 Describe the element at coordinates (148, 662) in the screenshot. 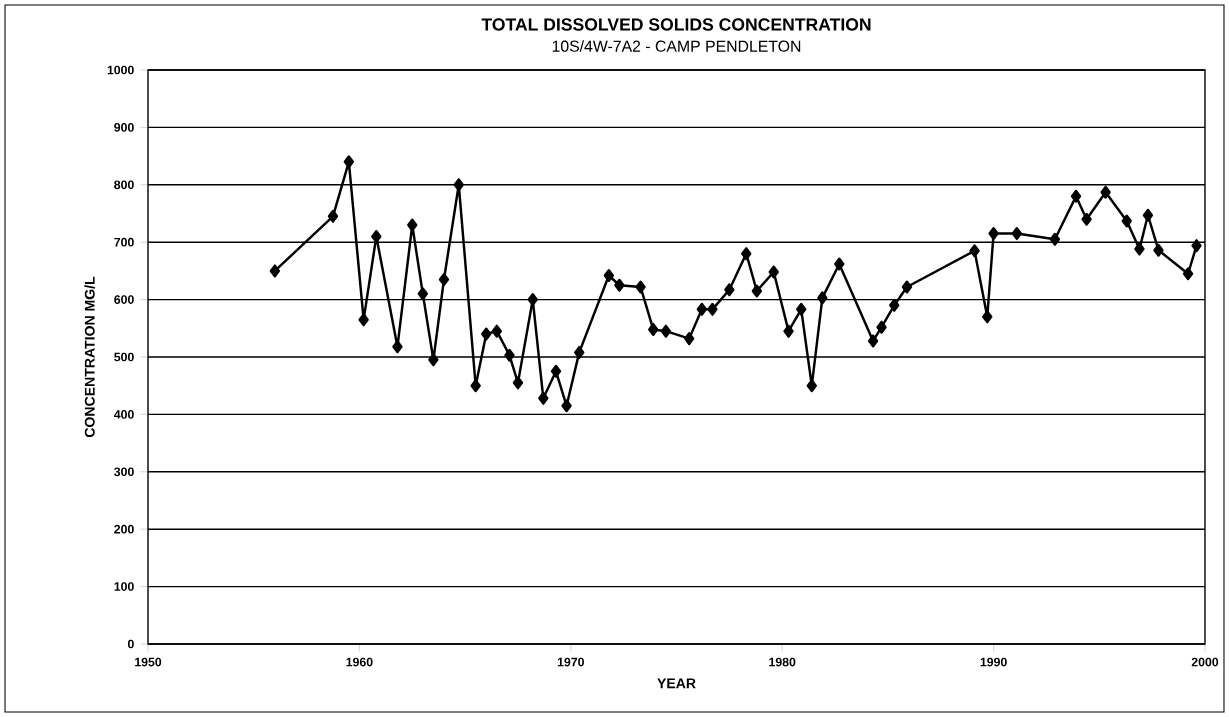

I see `x-tick-label: 1950` at that location.